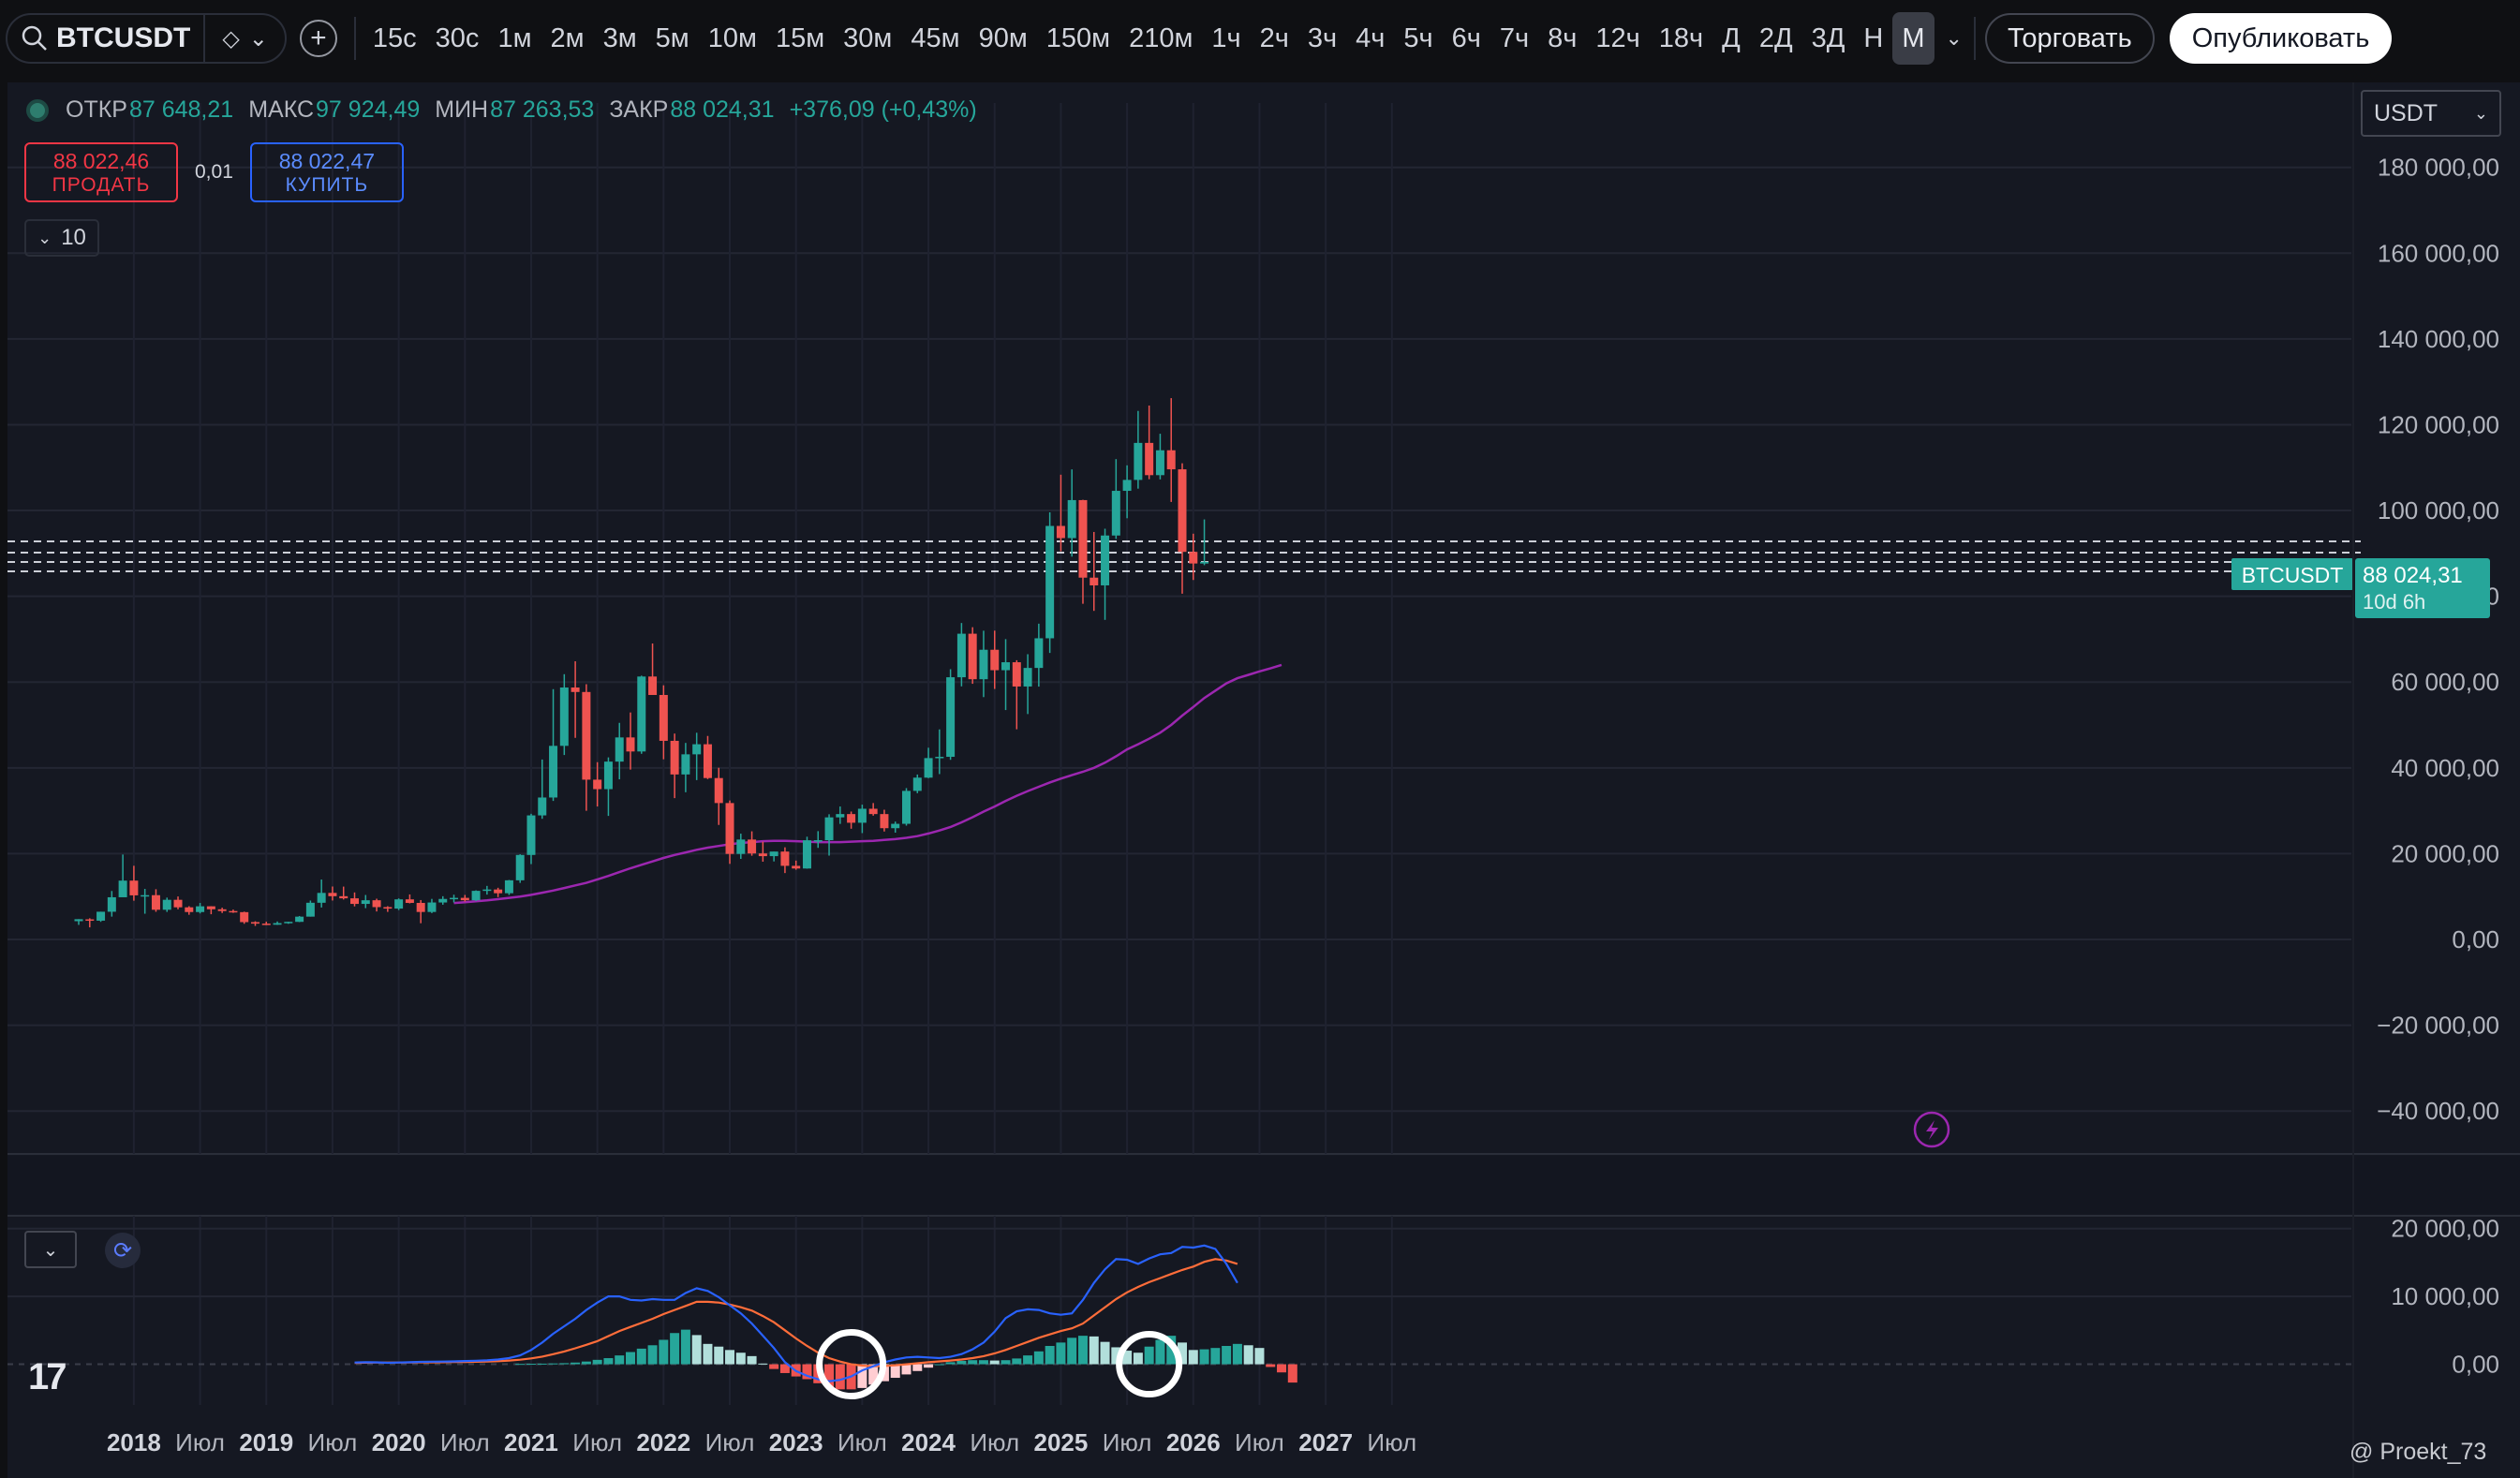  Describe the element at coordinates (1078, 38) in the screenshot. I see `timeframe-11: 150м` at that location.